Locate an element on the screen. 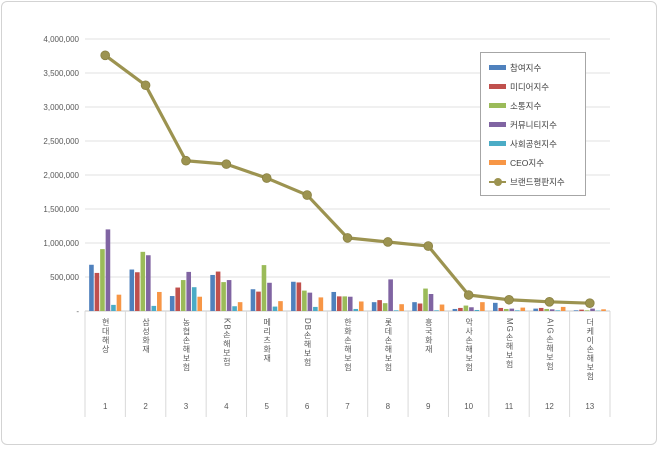 The height and width of the screenshot is (449, 660). legend-item-3: 소통지수 is located at coordinates (534, 105).